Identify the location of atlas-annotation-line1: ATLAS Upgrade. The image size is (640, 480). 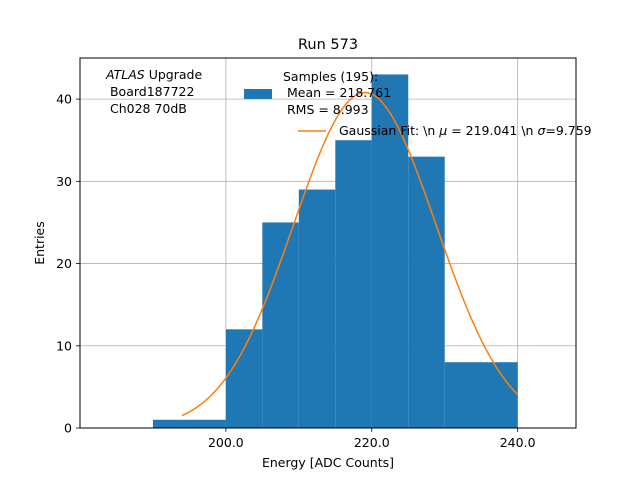
(153, 74).